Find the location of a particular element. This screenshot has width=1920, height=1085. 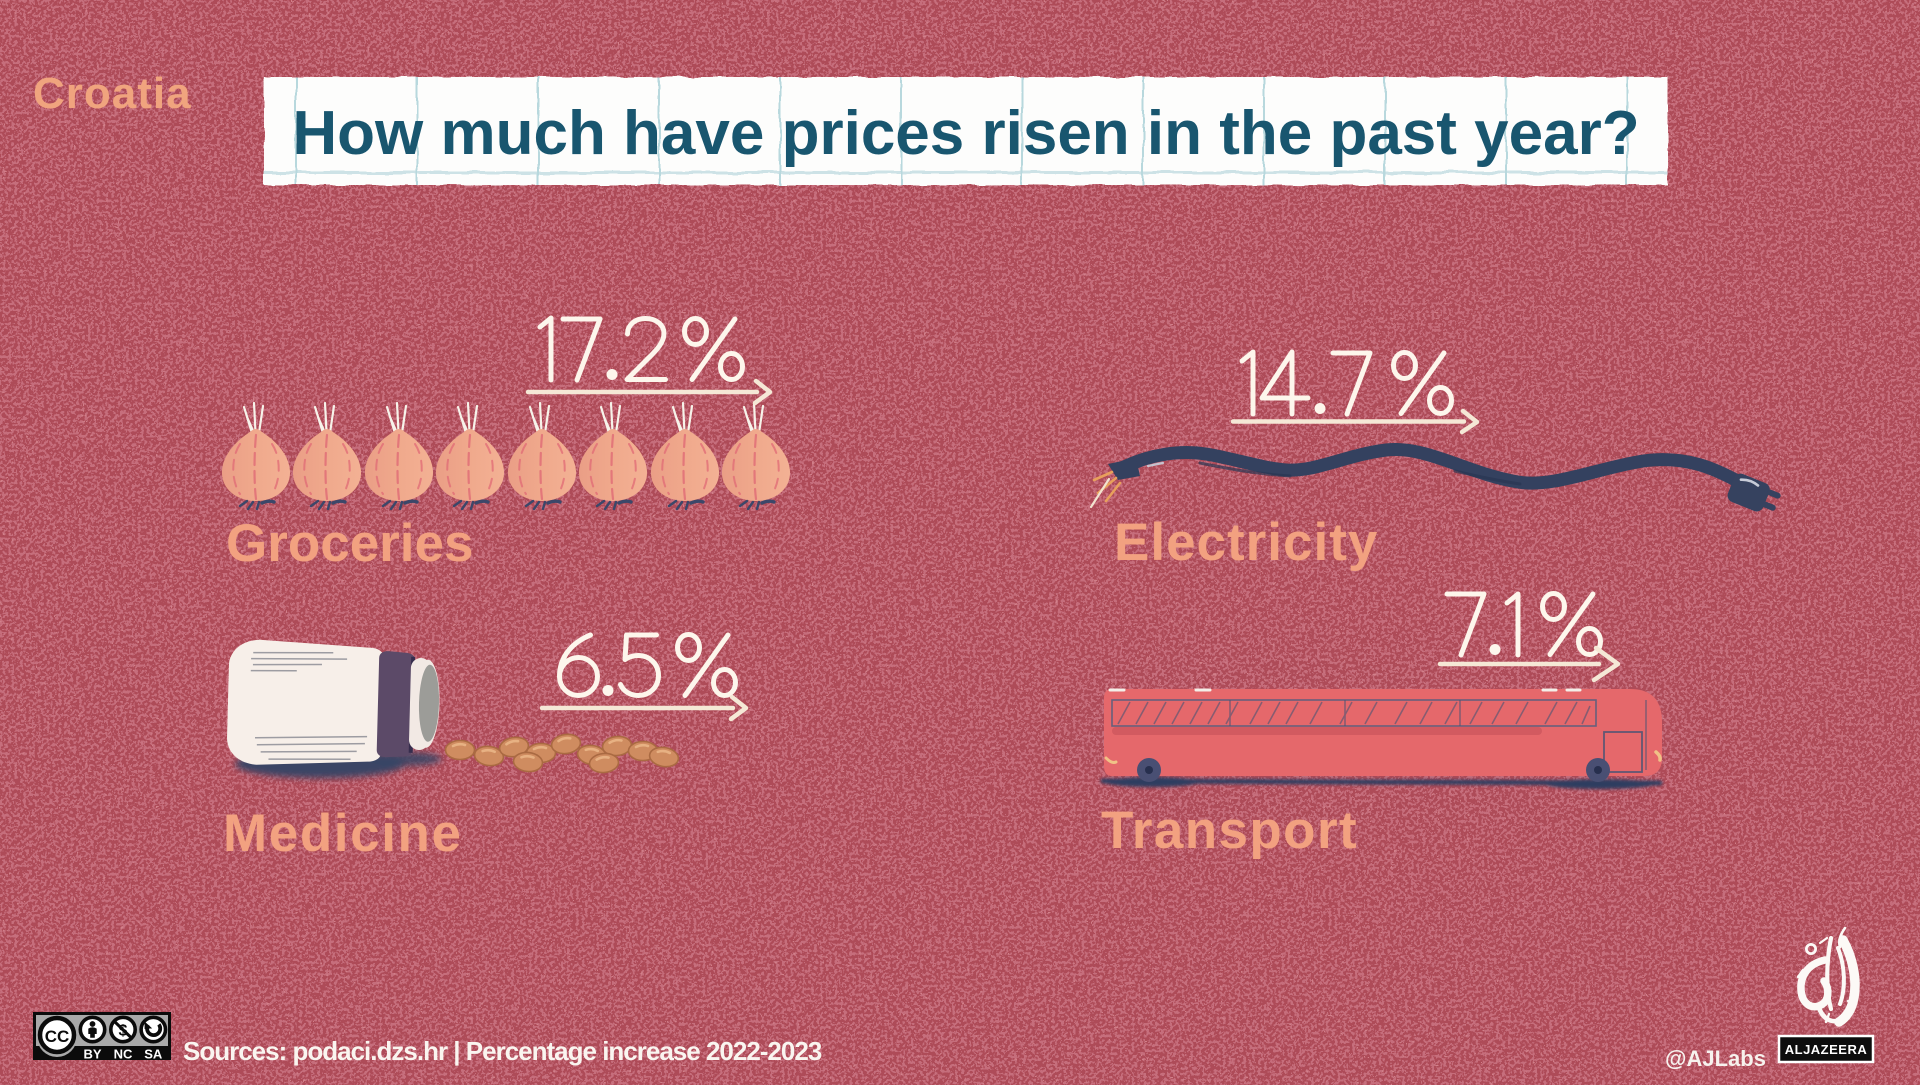

svg-text: ALJAZEERA is located at coordinates (1826, 1049).